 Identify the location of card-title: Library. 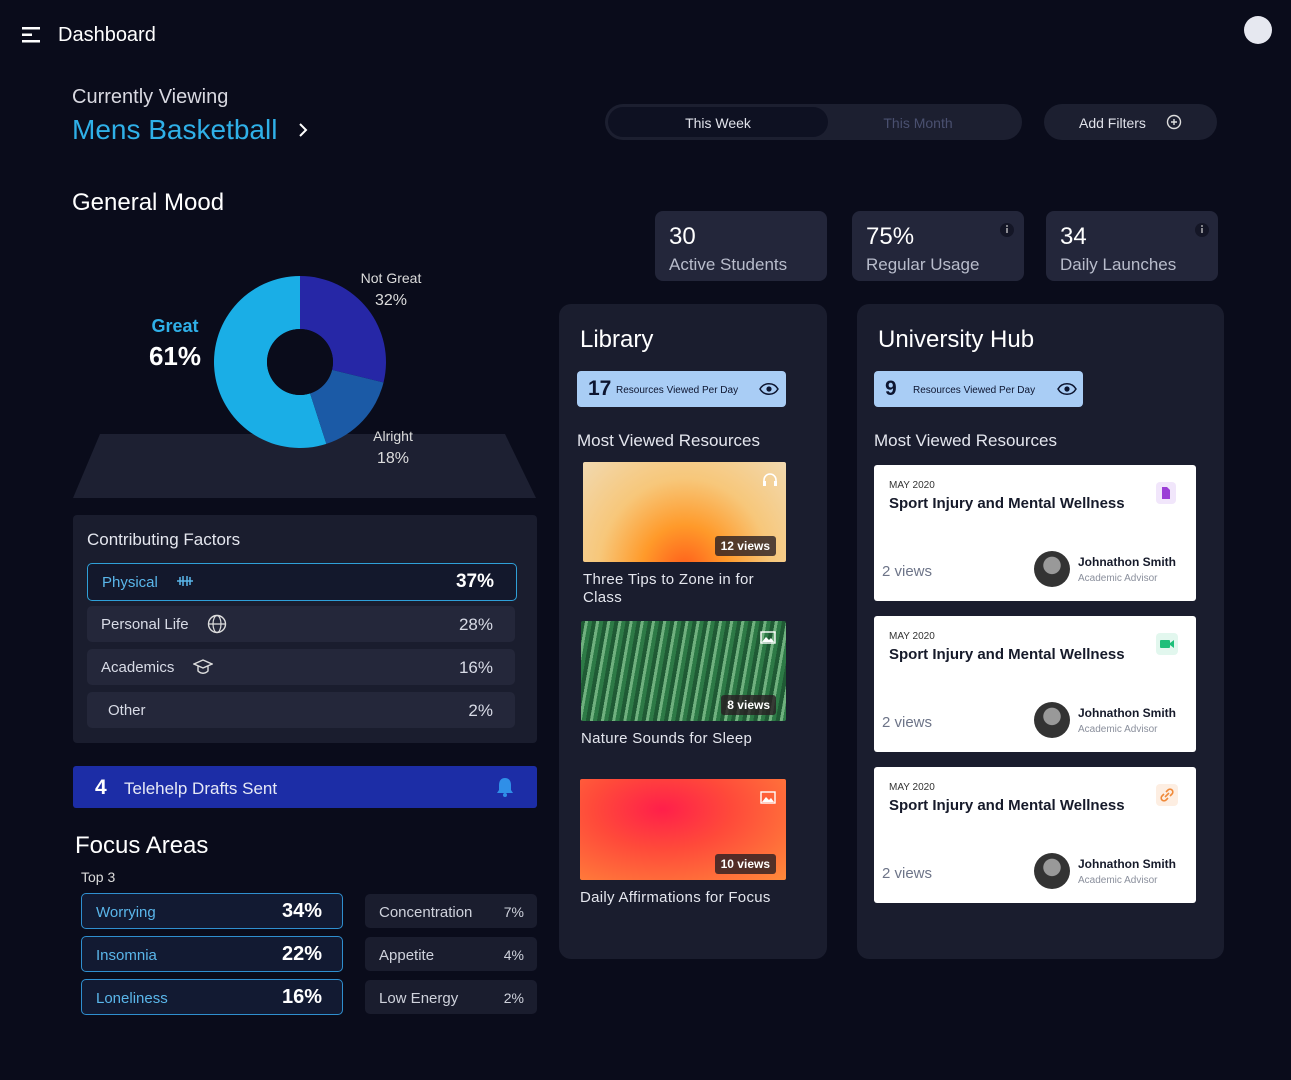
(617, 339).